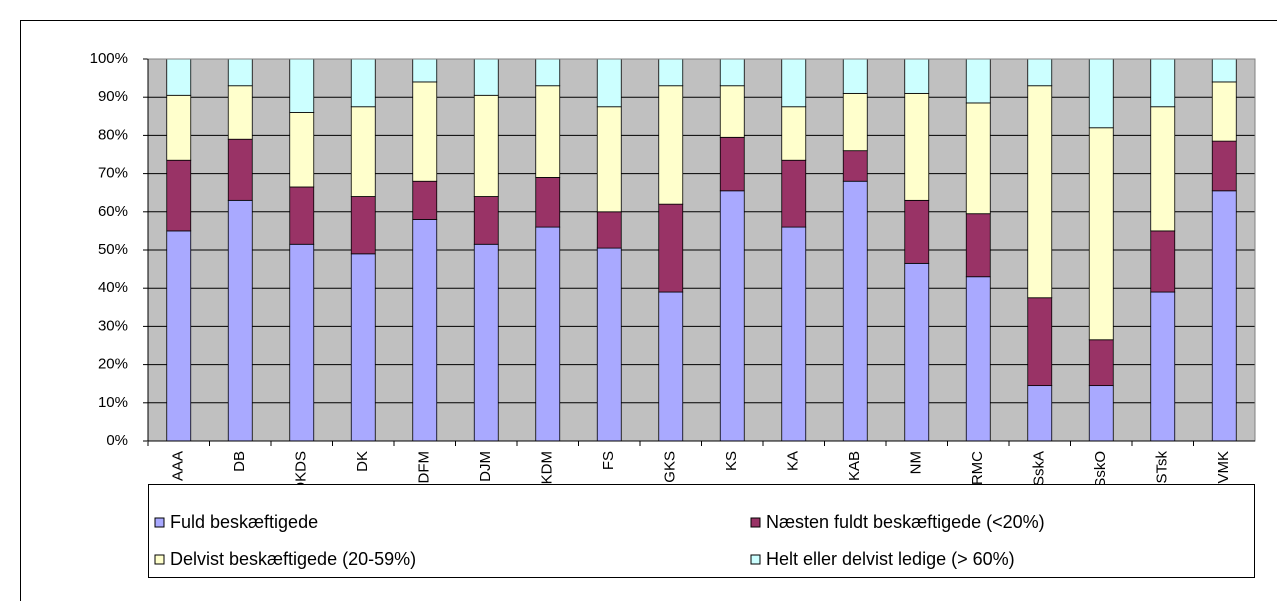  Describe the element at coordinates (113, 325) in the screenshot. I see `y-tick-label: 30%` at that location.